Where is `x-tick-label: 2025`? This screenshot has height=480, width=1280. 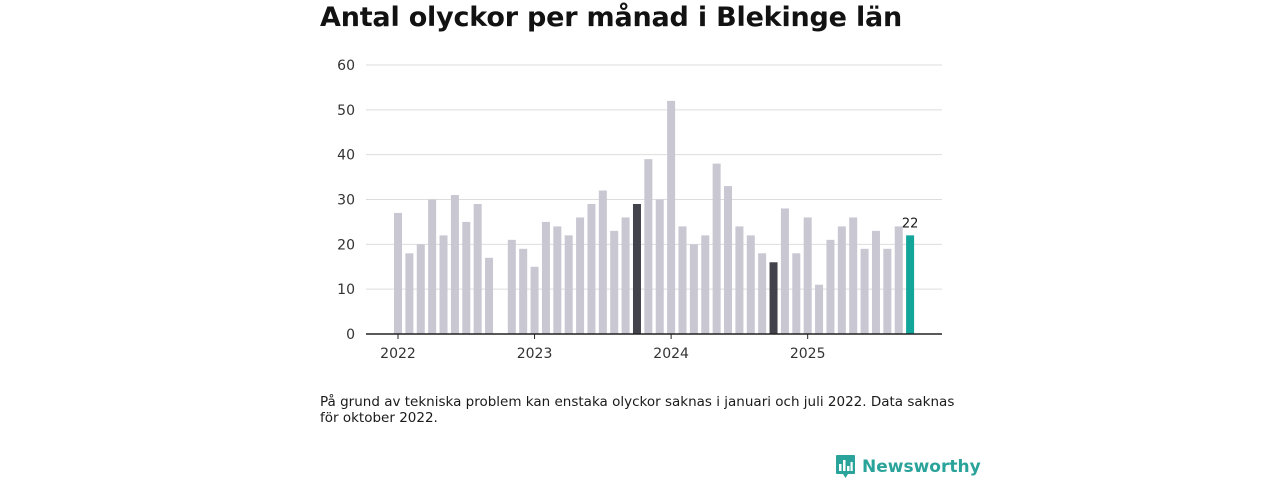 x-tick-label: 2025 is located at coordinates (808, 354).